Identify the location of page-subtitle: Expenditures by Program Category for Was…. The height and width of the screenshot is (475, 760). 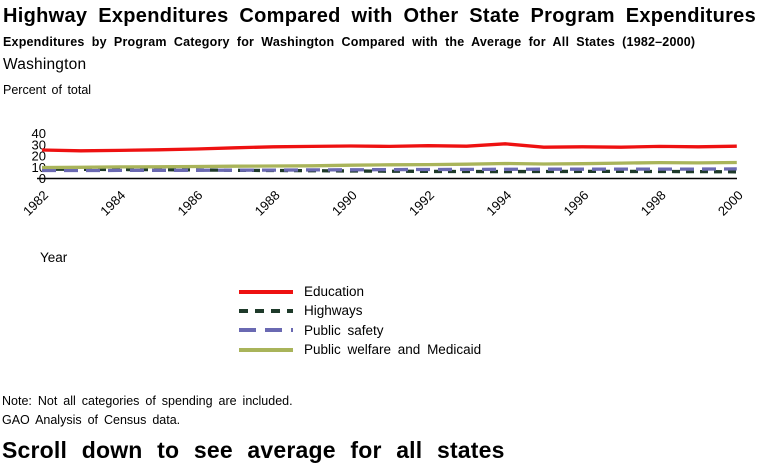
(349, 42).